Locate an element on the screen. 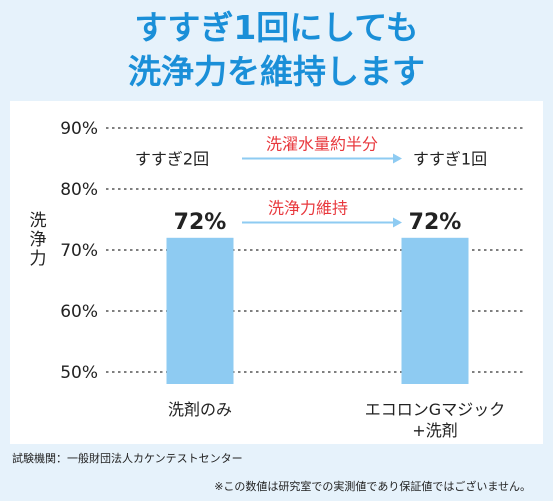 The width and height of the screenshot is (553, 501). headline-line-1: すすぎ1回にしても is located at coordinates (276, 27).